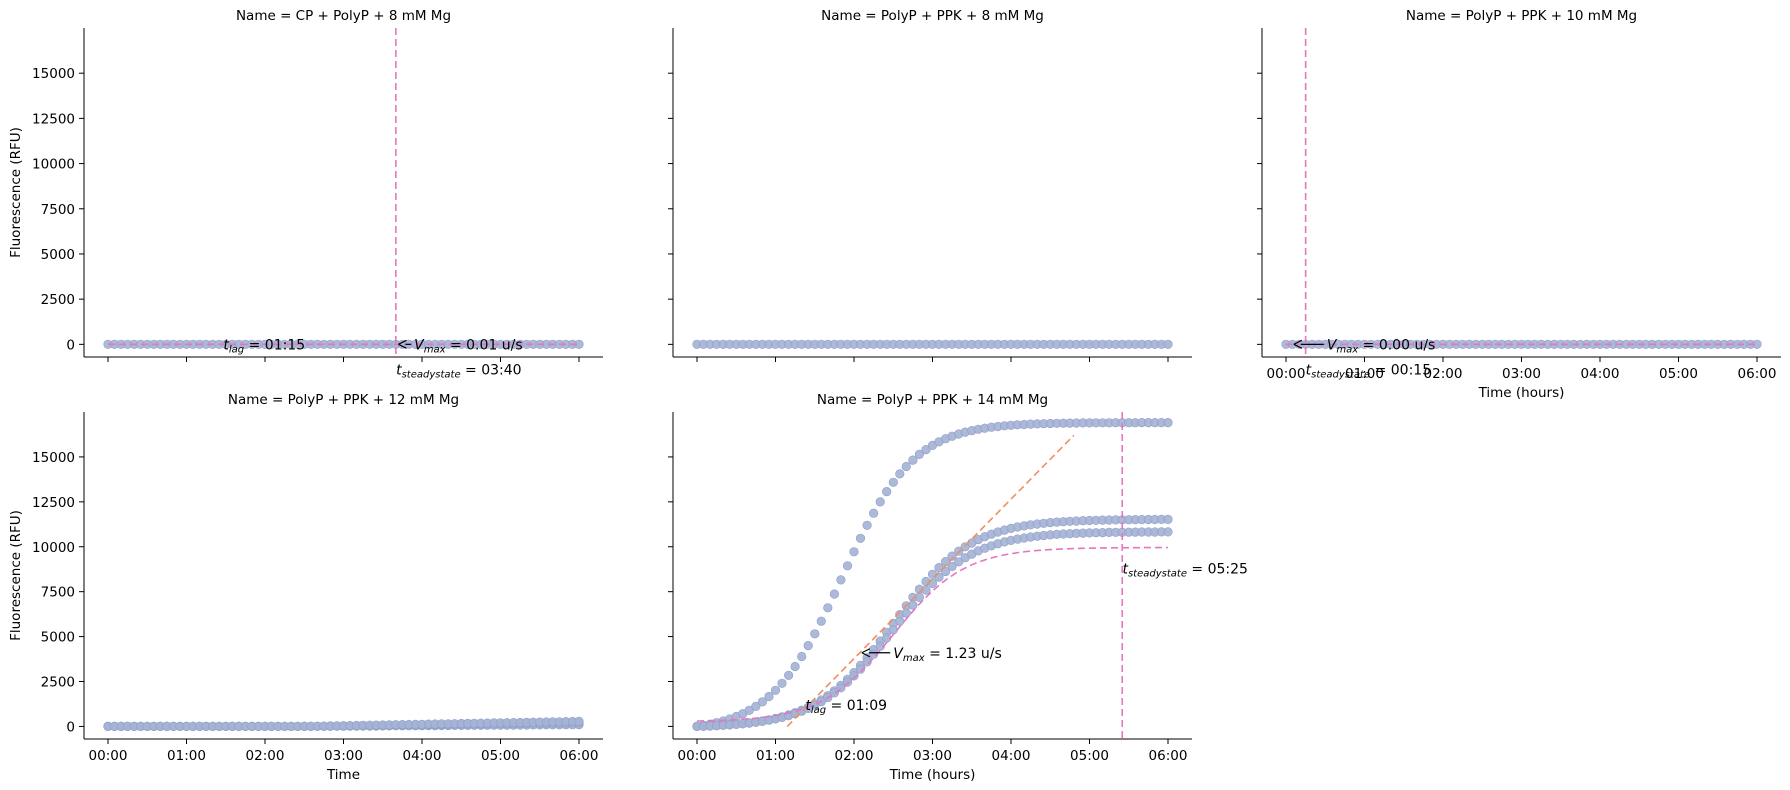  I want to click on annotation-label: tlag = 01:15, so click(264, 346).